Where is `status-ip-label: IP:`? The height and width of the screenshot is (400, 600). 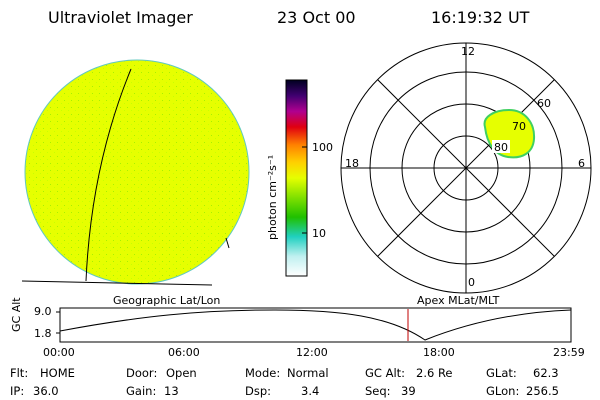
status-ip-label: IP: is located at coordinates (17, 391).